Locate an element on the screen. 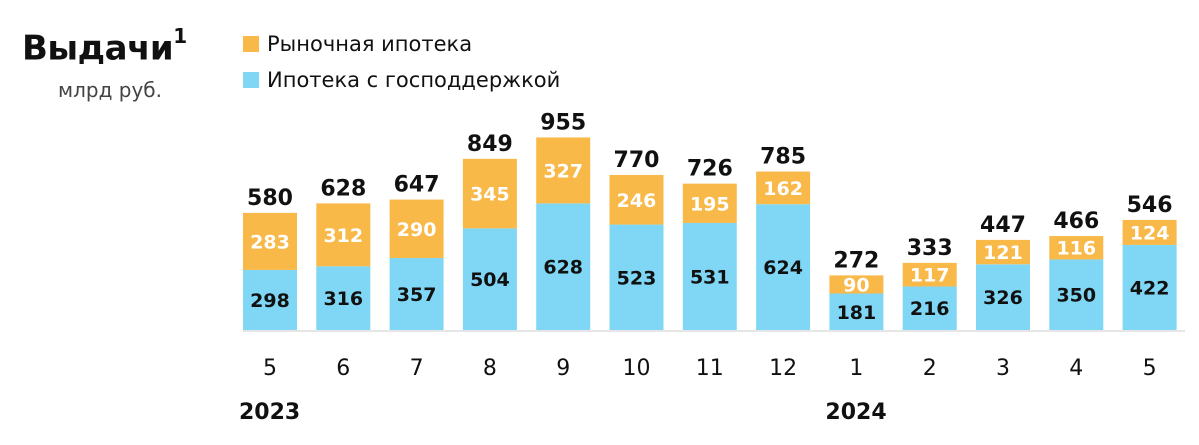 This screenshot has width=1199, height=445. total-label-5: 770 is located at coordinates (637, 160).